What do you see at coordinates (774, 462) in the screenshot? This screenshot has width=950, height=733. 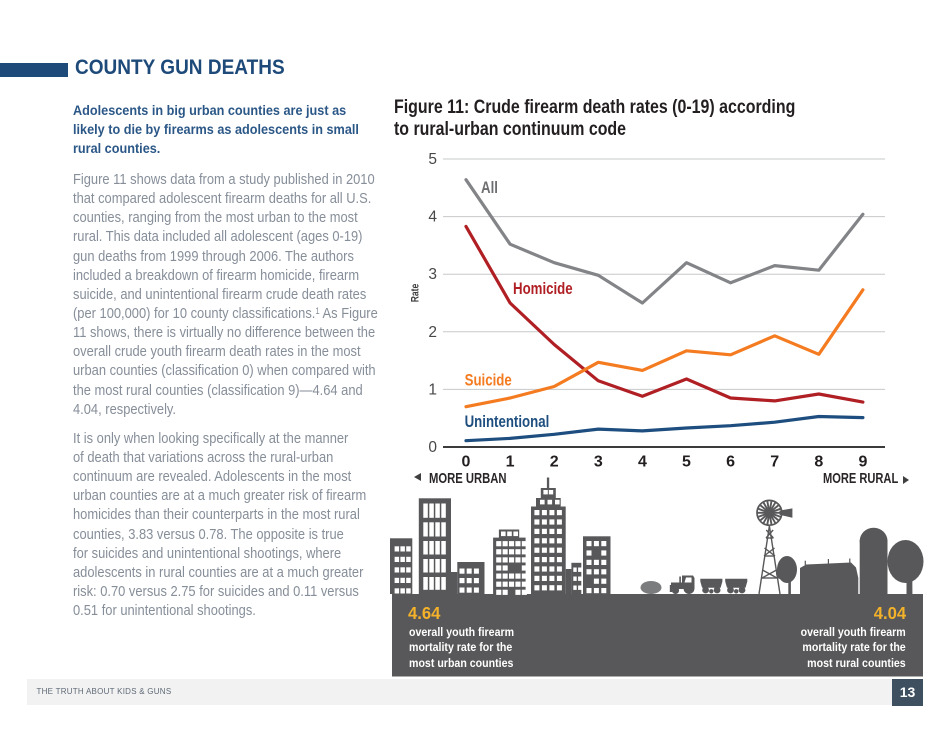 I see `svg-text: 7` at bounding box center [774, 462].